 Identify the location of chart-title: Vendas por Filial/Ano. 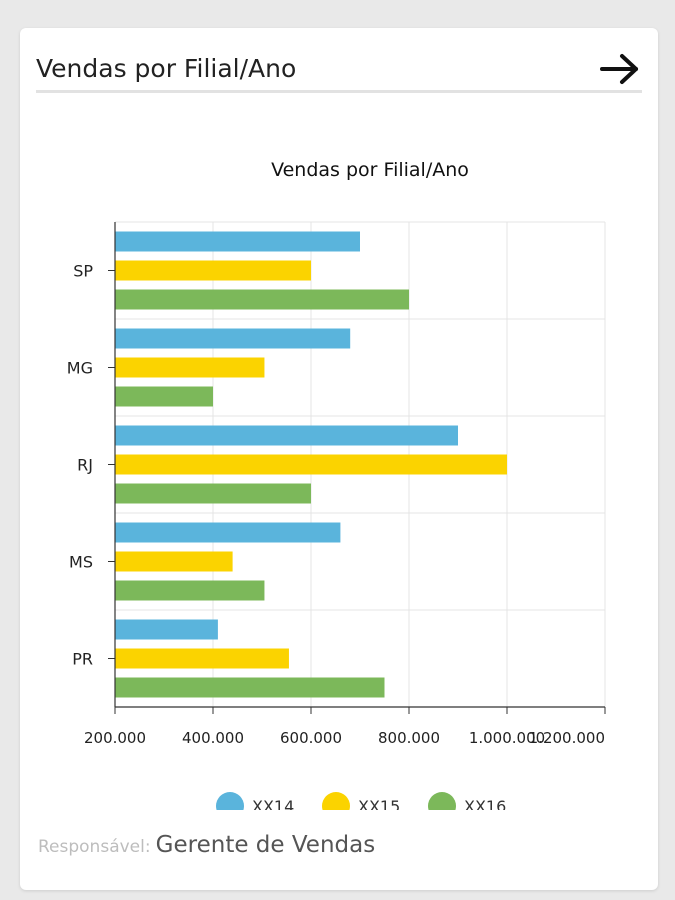
(370, 170).